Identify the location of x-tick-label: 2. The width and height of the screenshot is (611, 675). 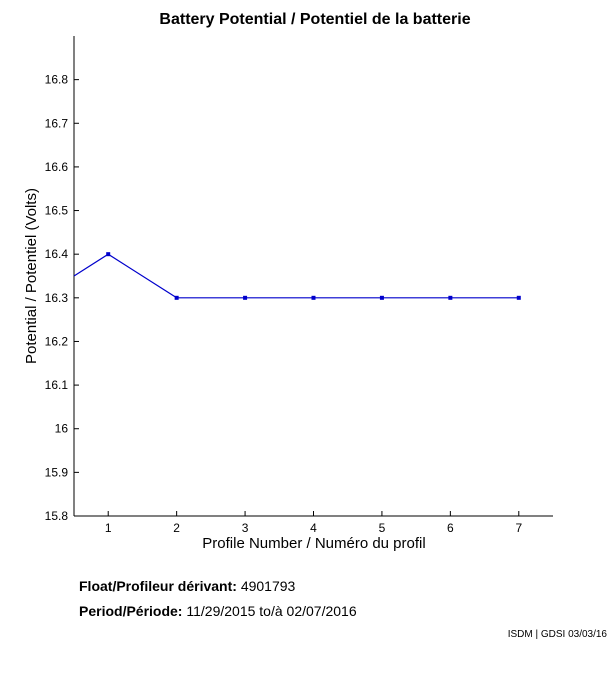
(176, 528).